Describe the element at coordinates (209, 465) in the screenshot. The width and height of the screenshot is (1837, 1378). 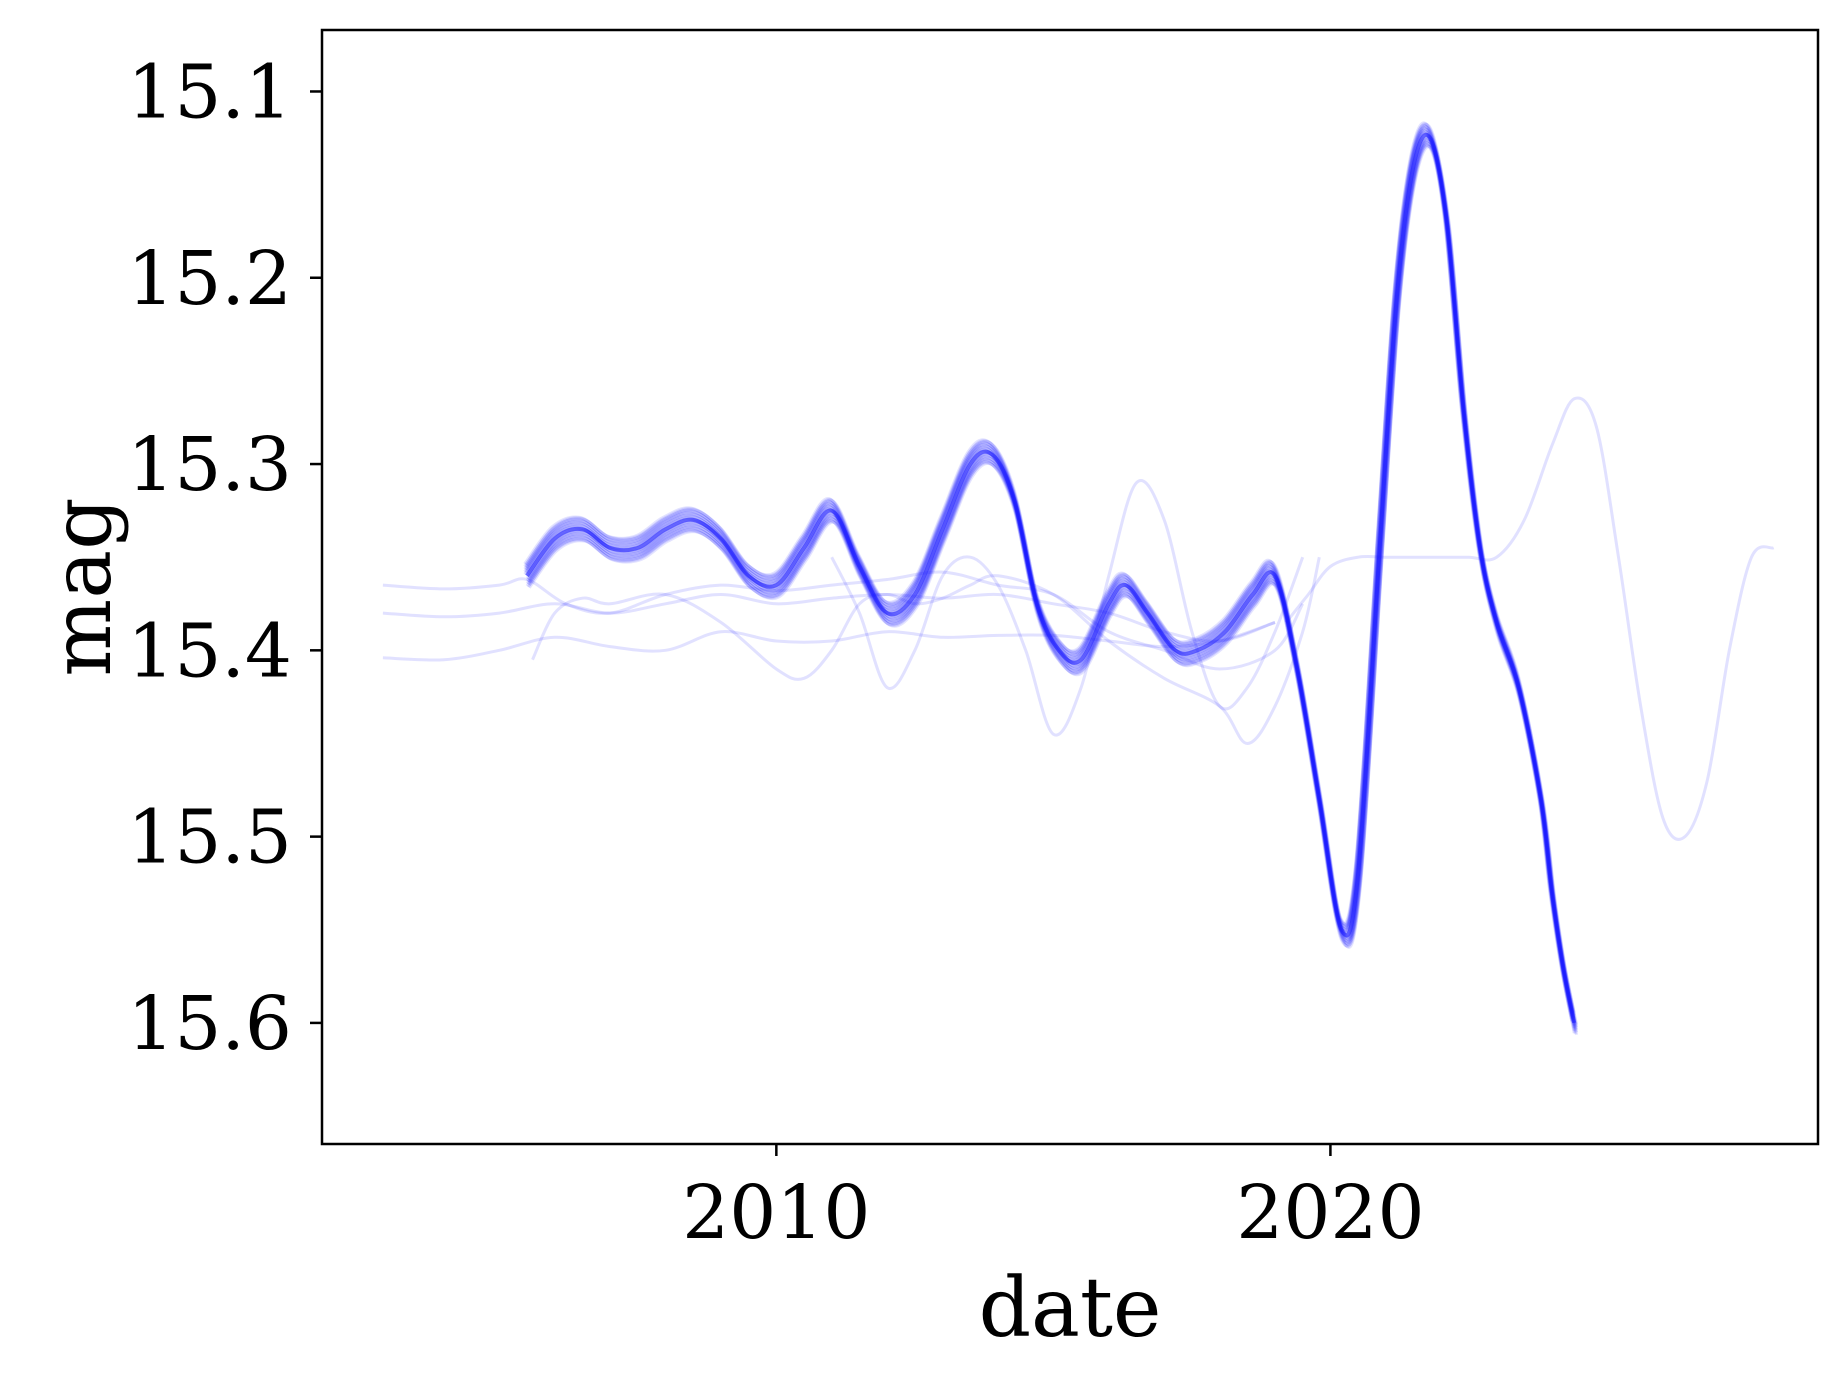
I see `y-tick-label-2: 15.3` at that location.